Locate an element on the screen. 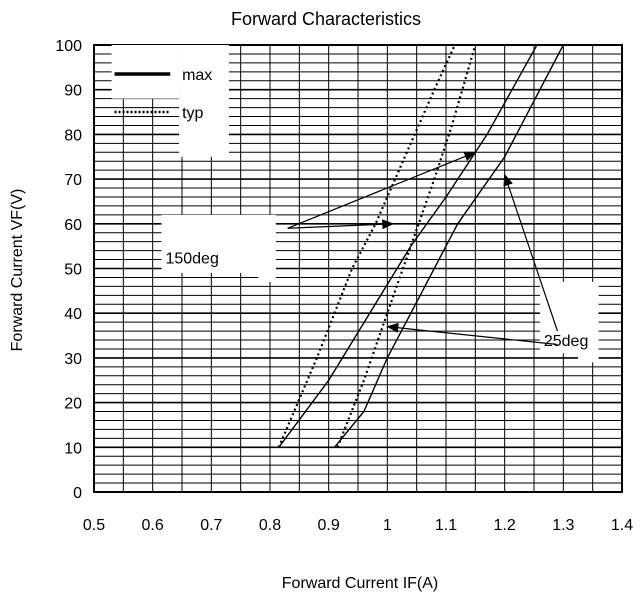 This screenshot has width=641, height=597. y-axis-label: Forward Current VF(V) is located at coordinates (17, 270).